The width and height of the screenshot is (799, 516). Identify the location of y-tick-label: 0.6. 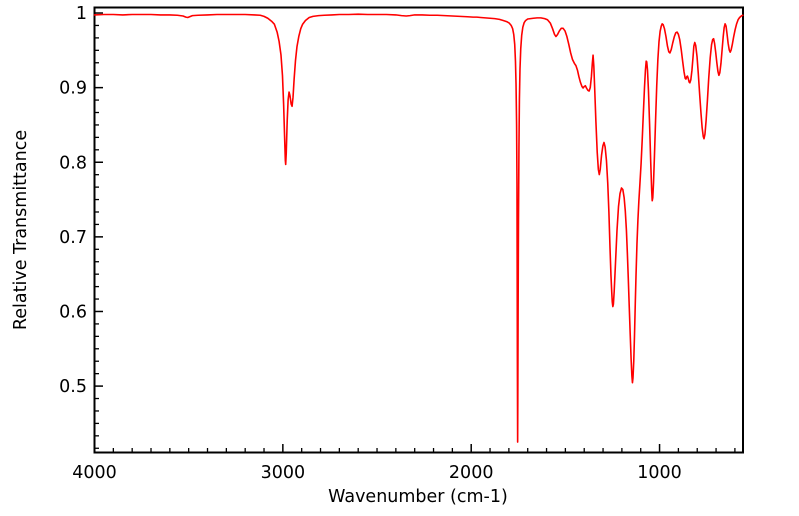
(73, 312).